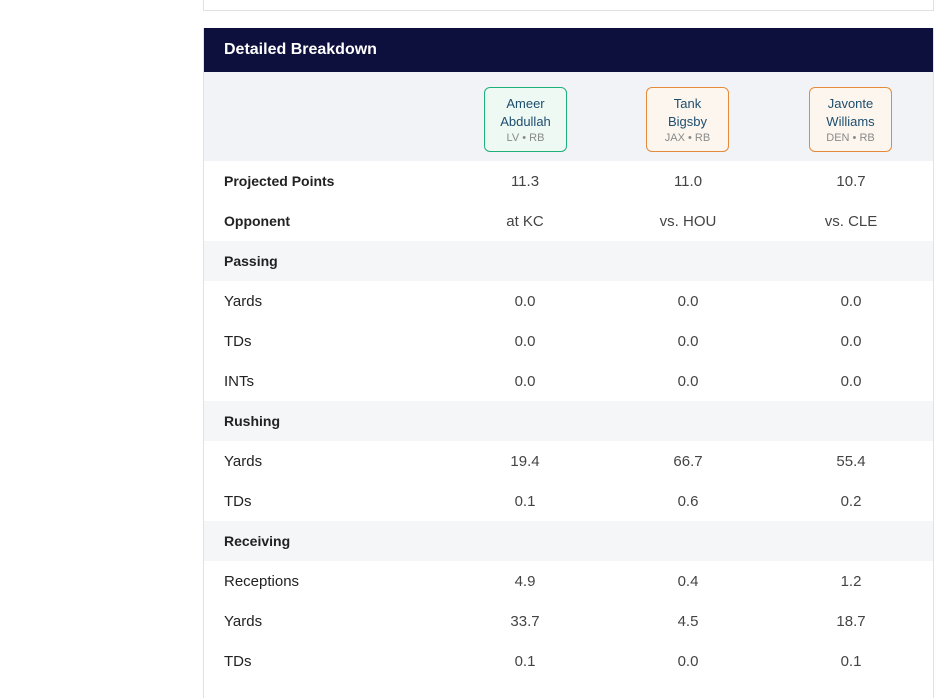 This screenshot has width=944, height=698. I want to click on value-williams: 0.1, so click(851, 661).